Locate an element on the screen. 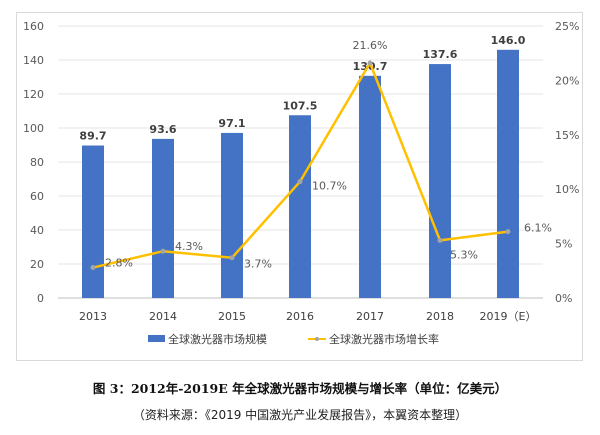 This screenshot has width=600, height=435. bar-label: 89.7 is located at coordinates (92, 136).